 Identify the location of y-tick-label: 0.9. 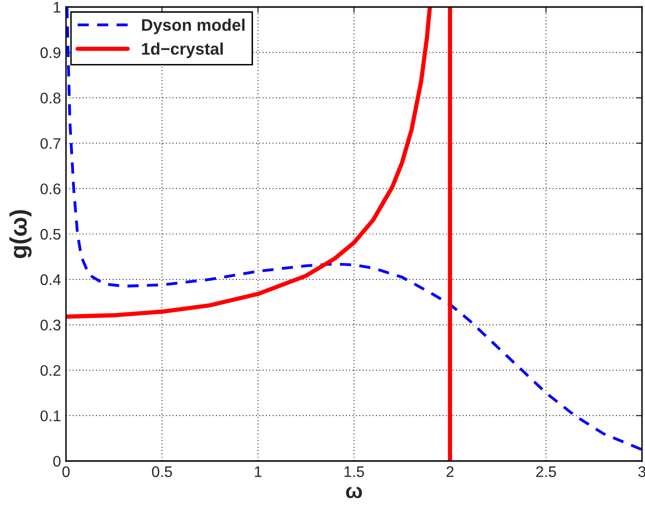
(50, 52).